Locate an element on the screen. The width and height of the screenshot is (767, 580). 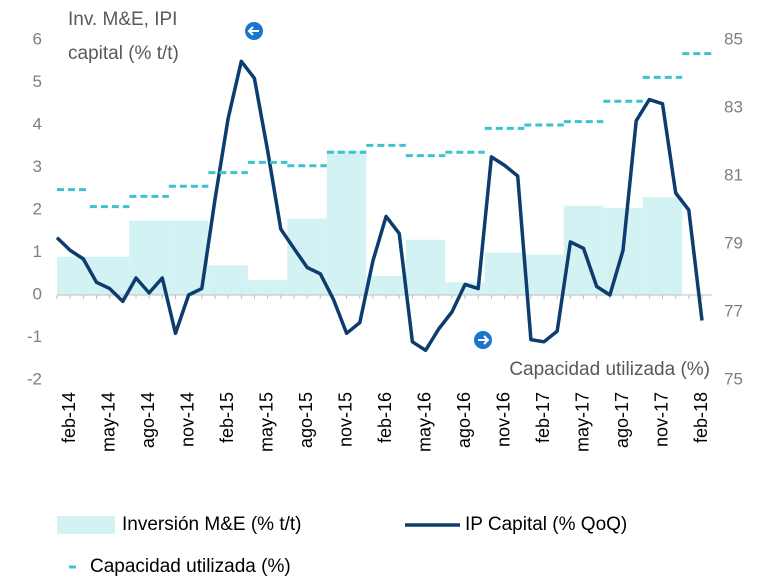
x-tick-label: ago-17 is located at coordinates (622, 420).